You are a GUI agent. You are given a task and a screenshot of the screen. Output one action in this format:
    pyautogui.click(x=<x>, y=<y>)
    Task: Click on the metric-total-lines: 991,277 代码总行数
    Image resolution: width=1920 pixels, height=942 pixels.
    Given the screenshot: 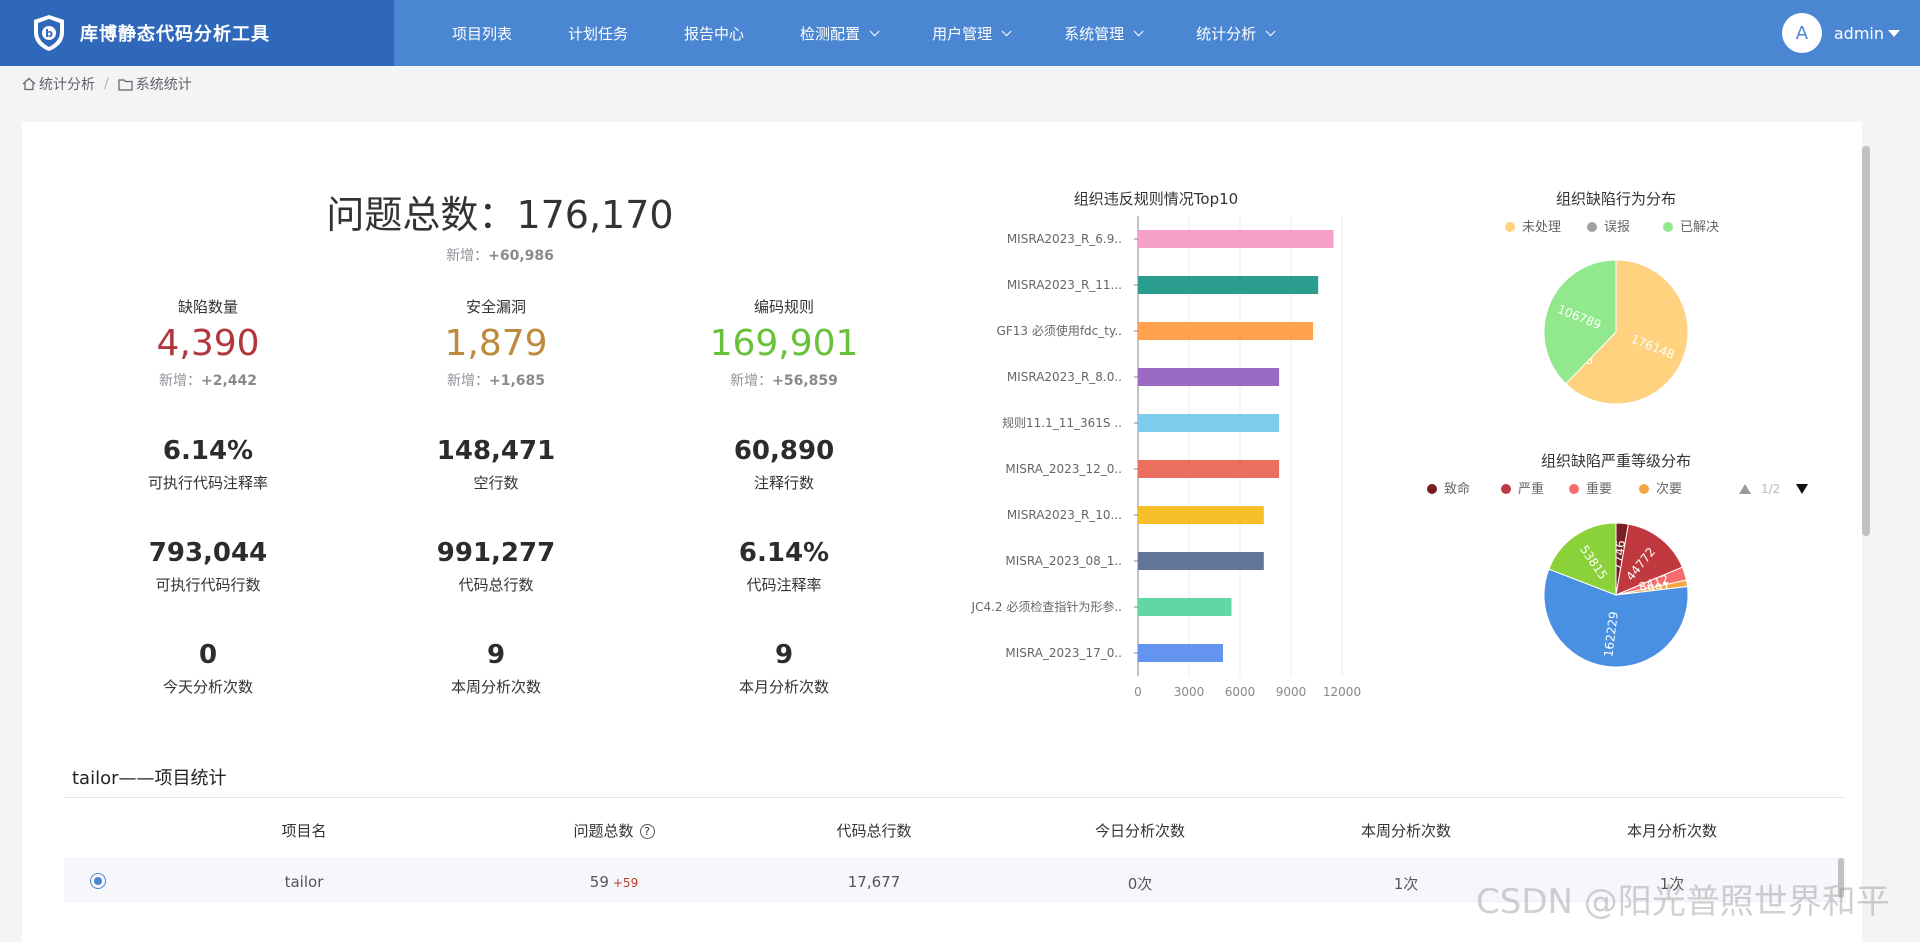 What is the action you would take?
    pyautogui.click(x=496, y=566)
    